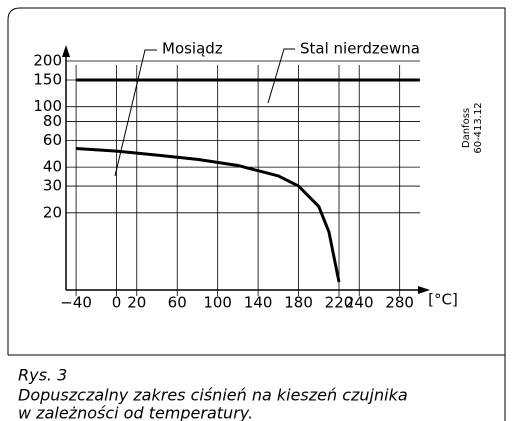 The image size is (512, 421). Describe the element at coordinates (52, 186) in the screenshot. I see `y-tick-label: 30` at that location.